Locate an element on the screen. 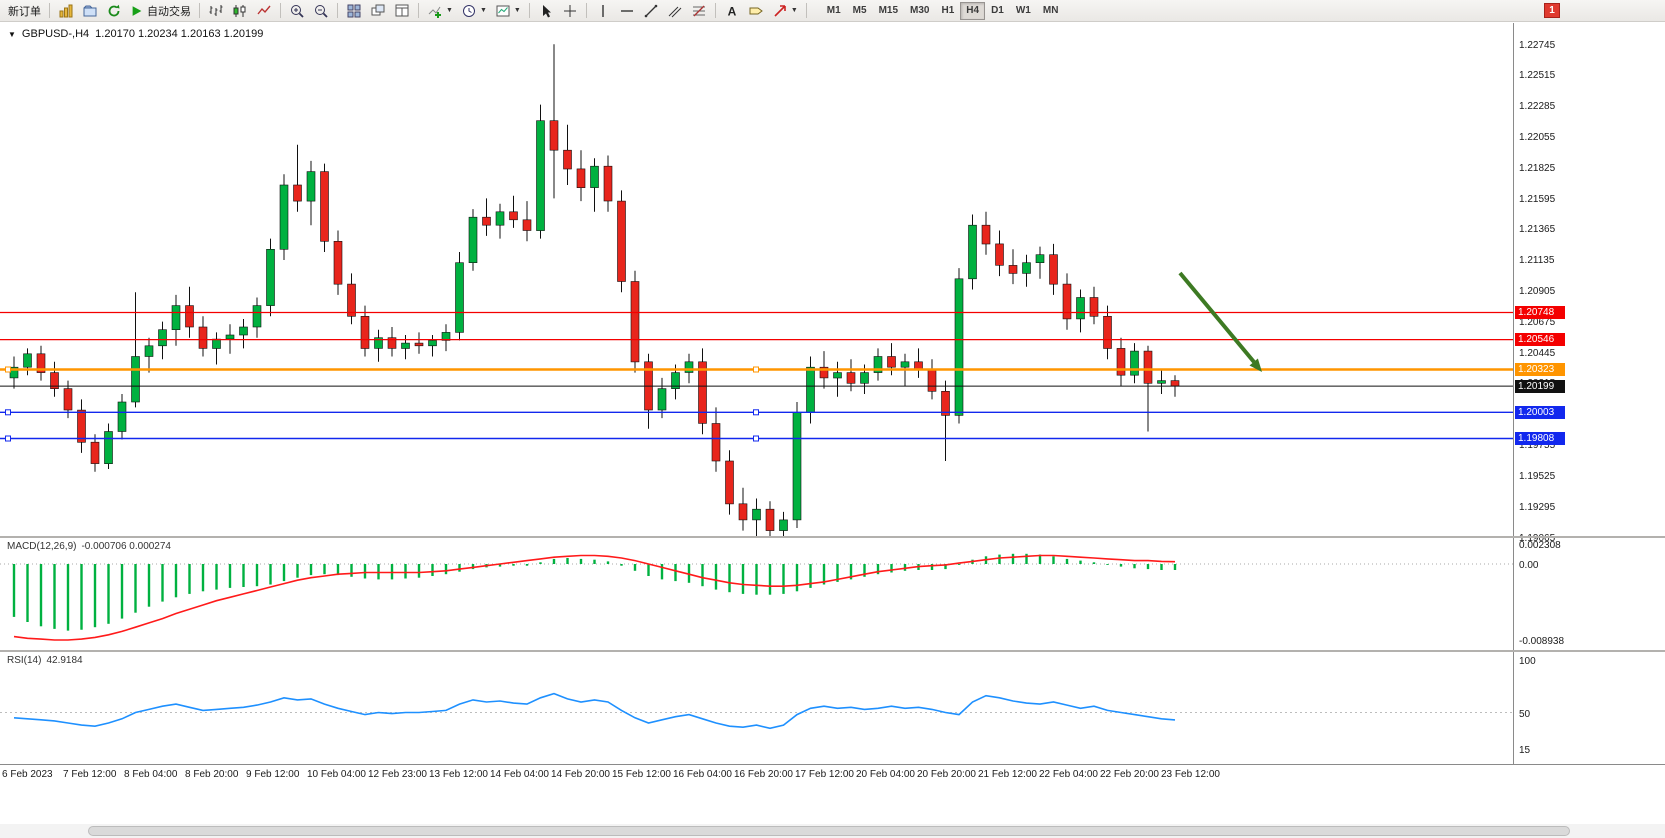 This screenshot has height=838, width=1665. rsi-axis-tick: 15 is located at coordinates (1525, 751).